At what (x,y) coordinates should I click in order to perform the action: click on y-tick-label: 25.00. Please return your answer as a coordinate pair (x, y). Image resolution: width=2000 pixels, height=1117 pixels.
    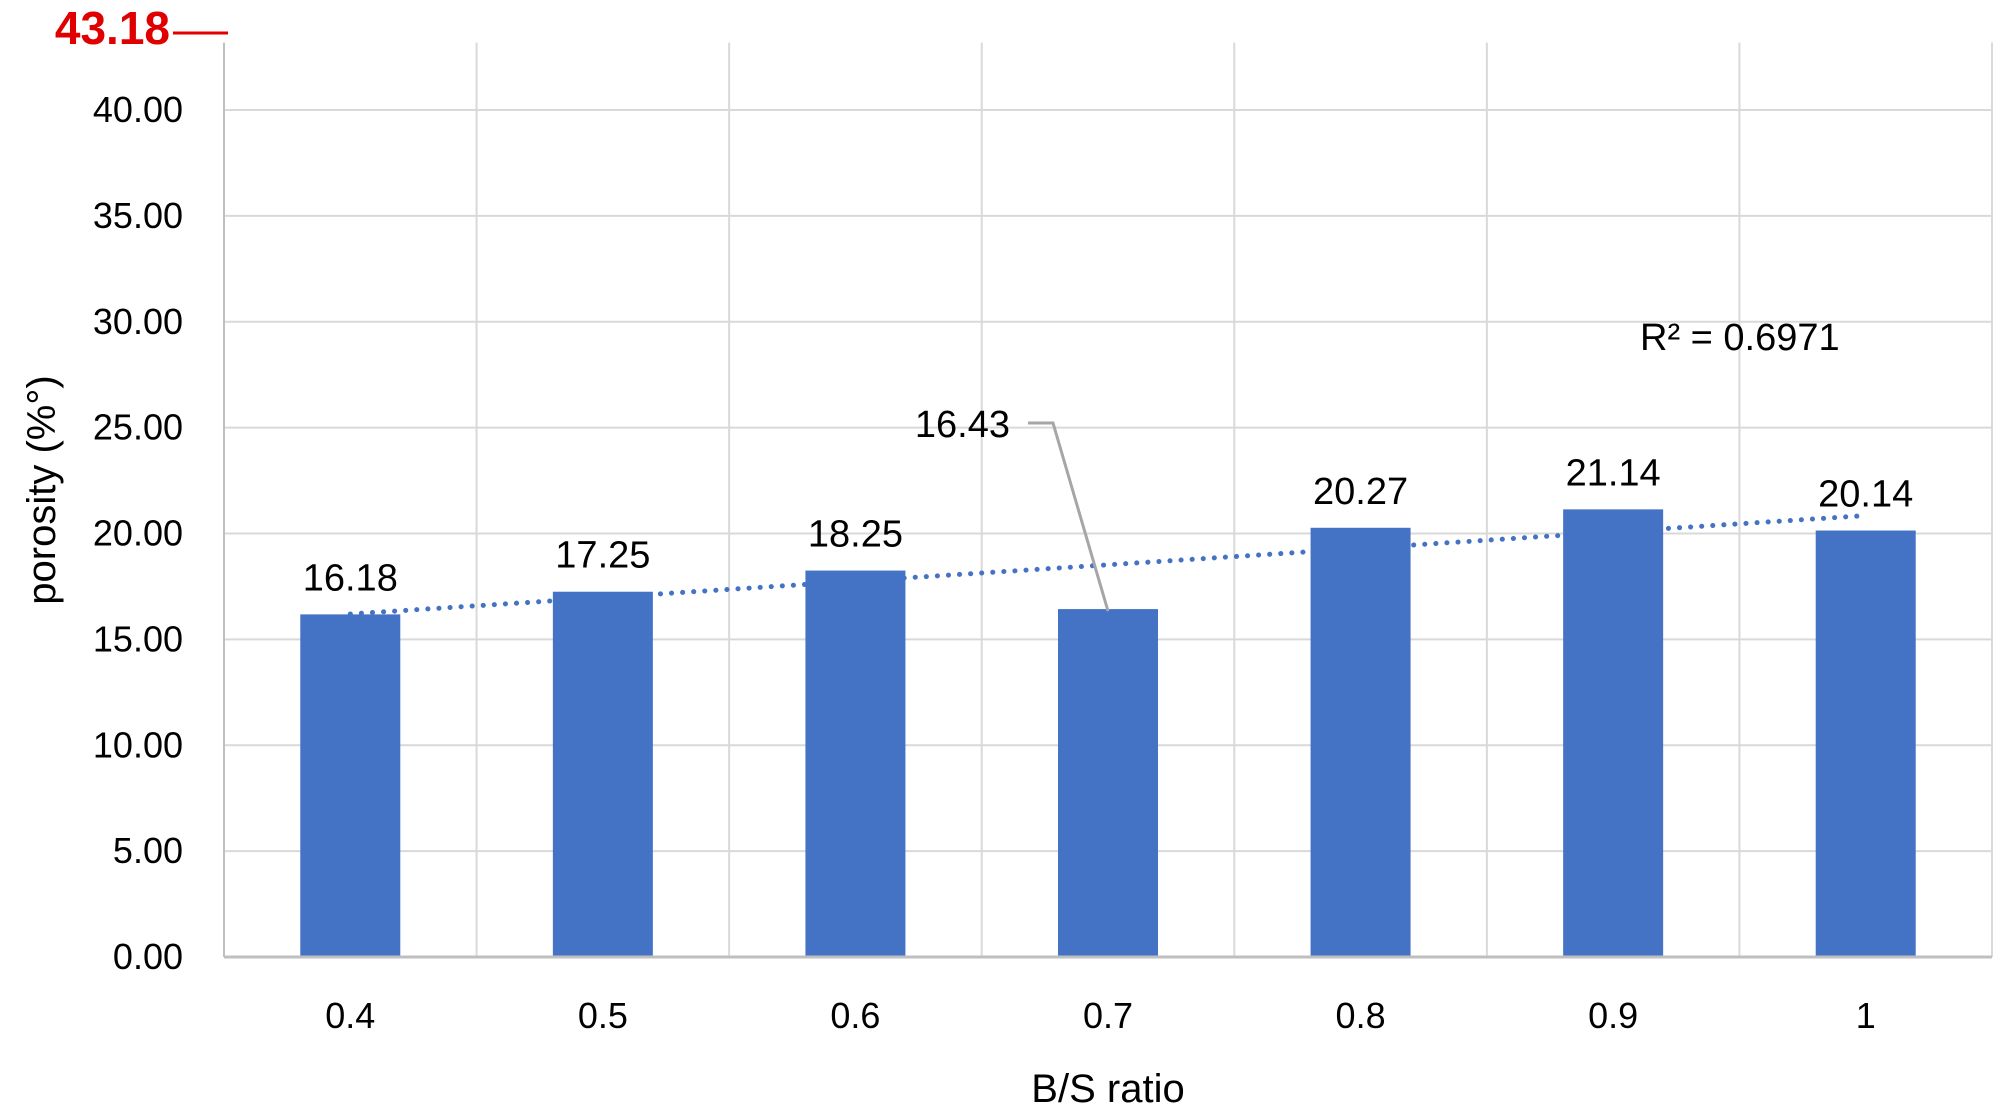
    Looking at the image, I should click on (138, 427).